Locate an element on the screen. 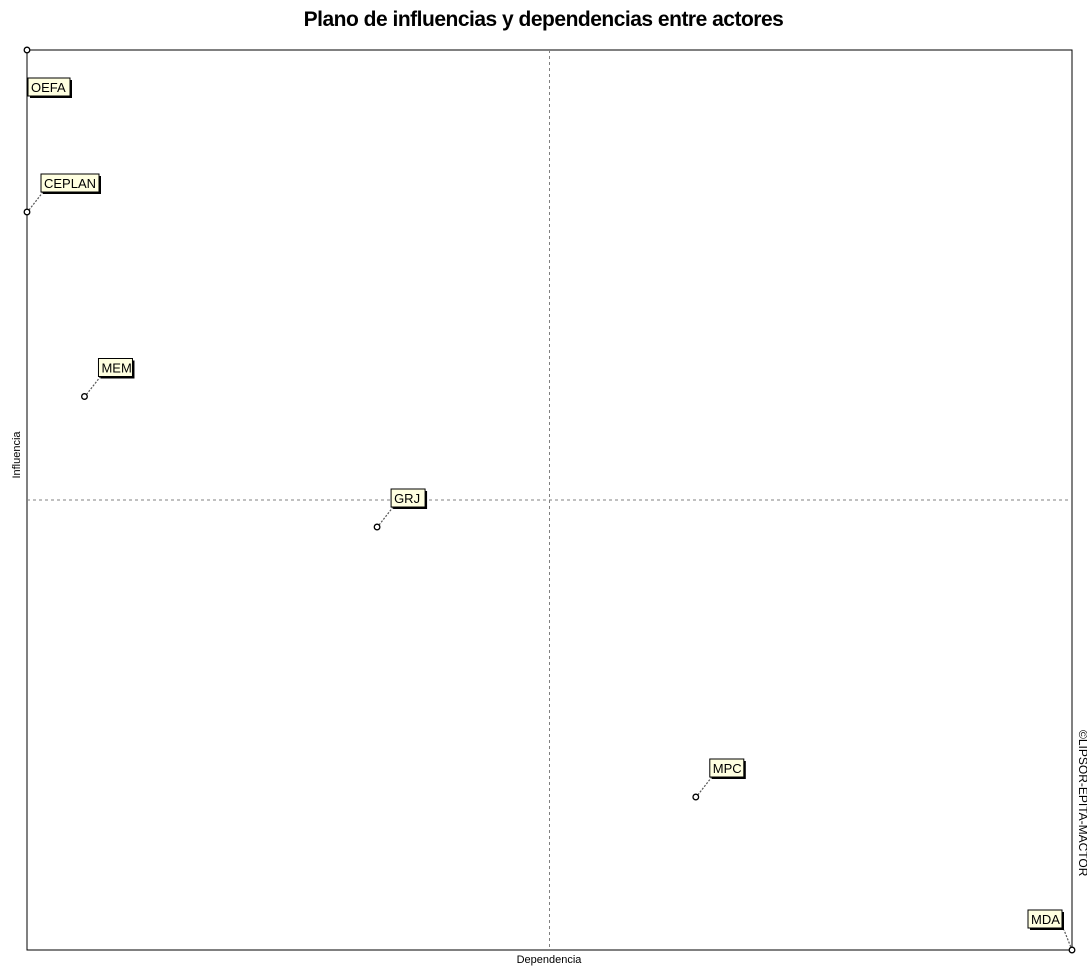 This screenshot has width=1087, height=968. data-point-ceplan: CEPLAN is located at coordinates (62, 194).